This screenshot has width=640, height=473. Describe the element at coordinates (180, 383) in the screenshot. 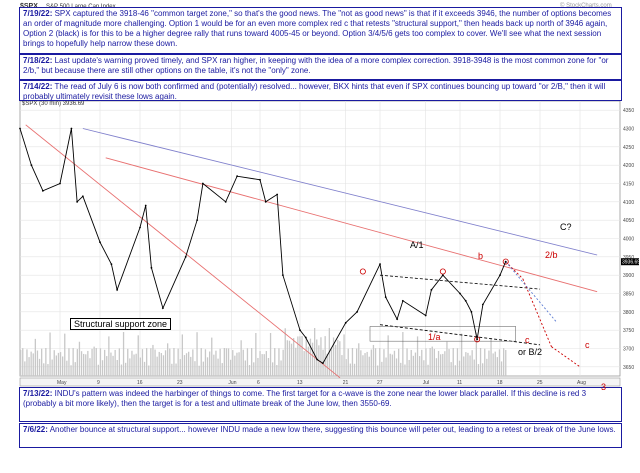

I see `x-tick-label-lower: 23` at that location.